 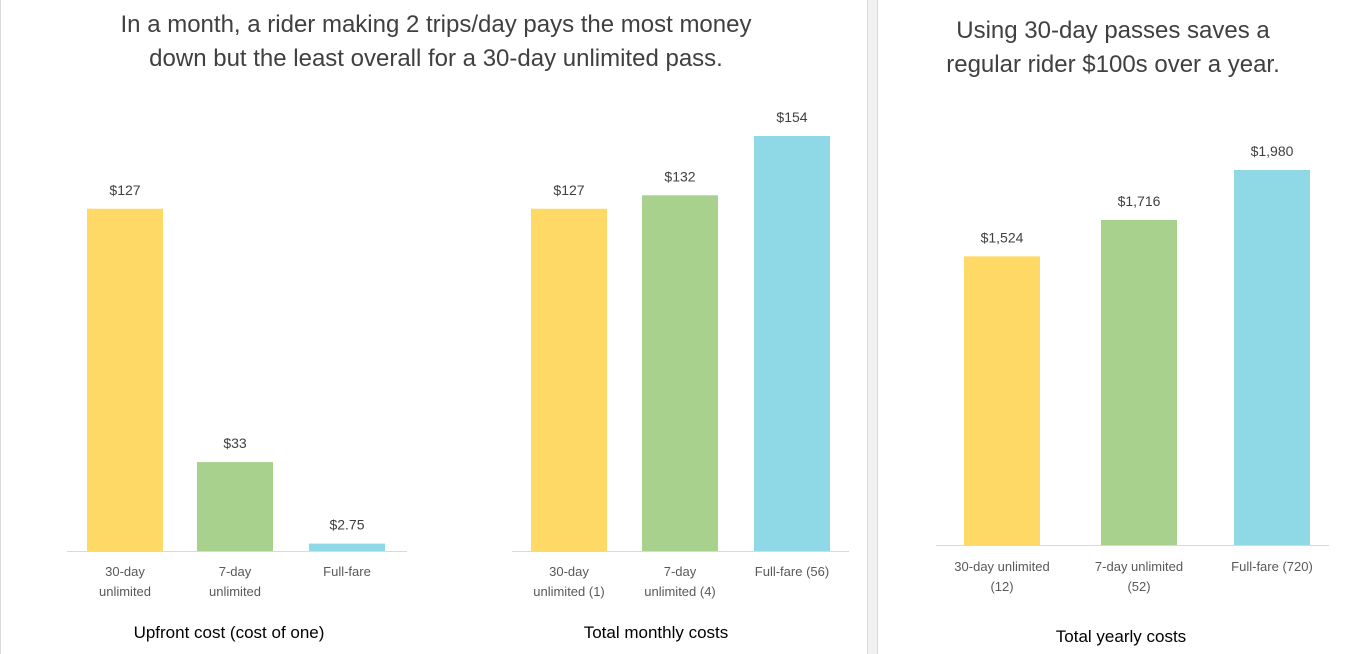 What do you see at coordinates (1272, 151) in the screenshot?
I see `data-label: $1,980` at bounding box center [1272, 151].